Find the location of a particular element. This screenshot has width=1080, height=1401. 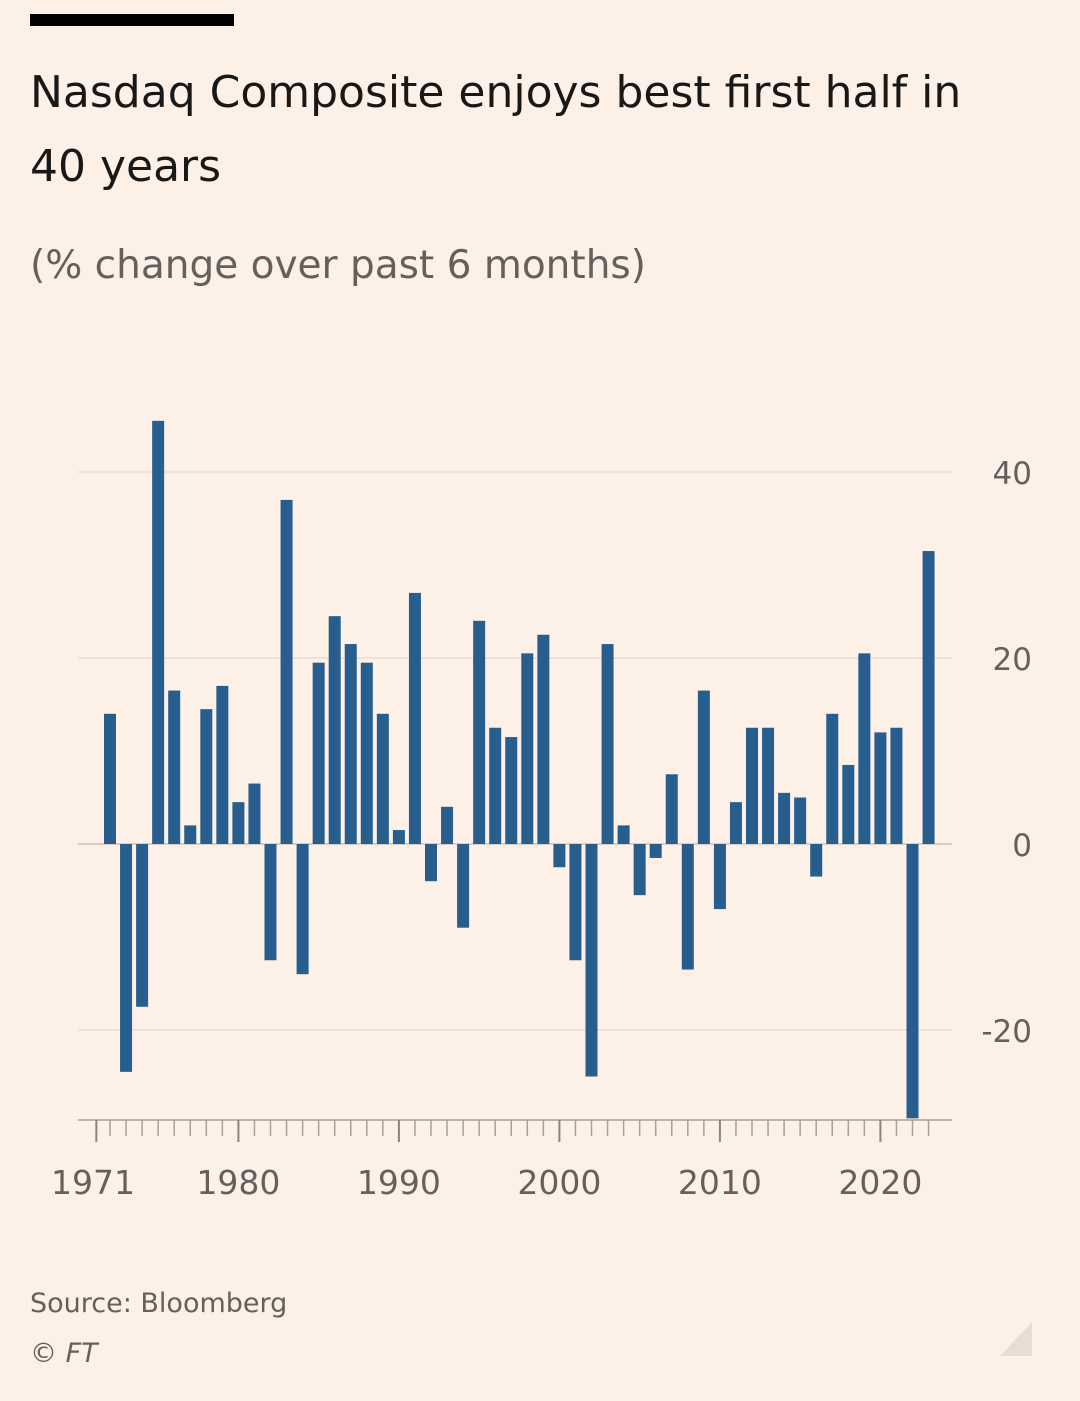

bar-2021 is located at coordinates (896, 785).